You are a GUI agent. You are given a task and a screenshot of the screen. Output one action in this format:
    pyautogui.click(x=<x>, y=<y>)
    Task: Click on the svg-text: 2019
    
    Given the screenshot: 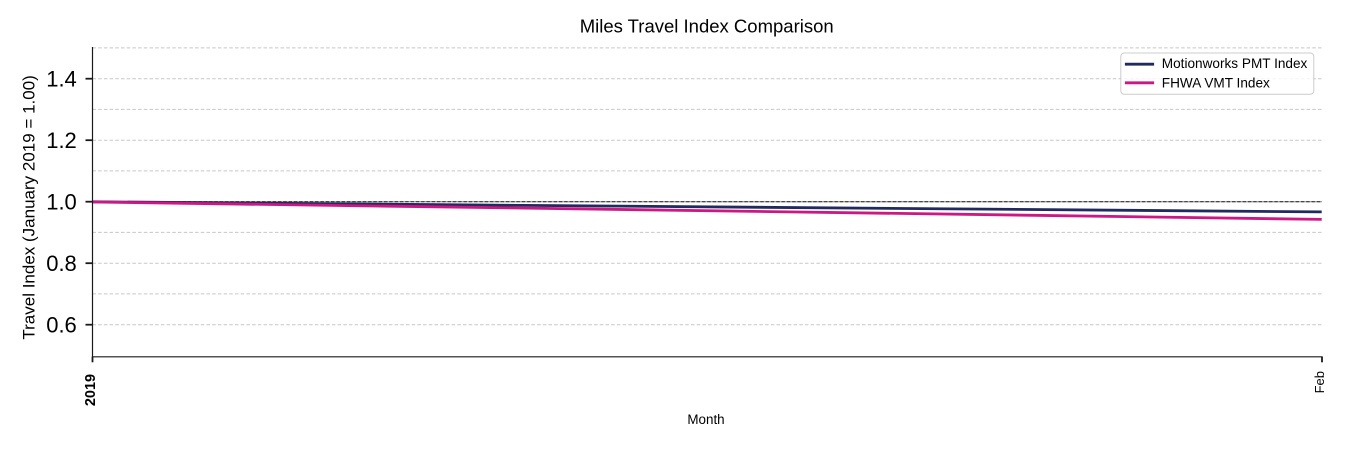 What is the action you would take?
    pyautogui.click(x=91, y=390)
    